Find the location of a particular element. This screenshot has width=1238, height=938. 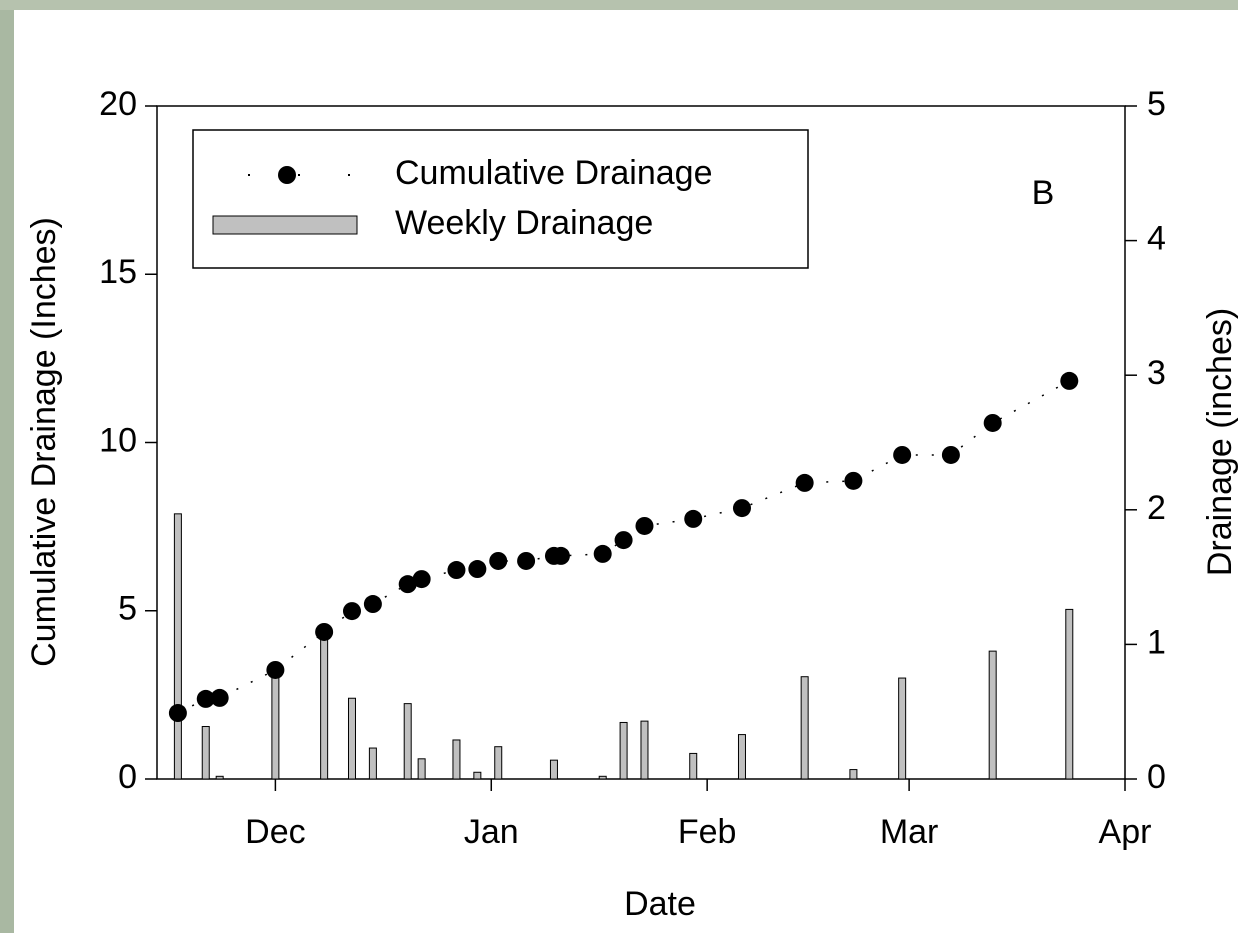

y-tick-label: 20 is located at coordinates (118, 104).